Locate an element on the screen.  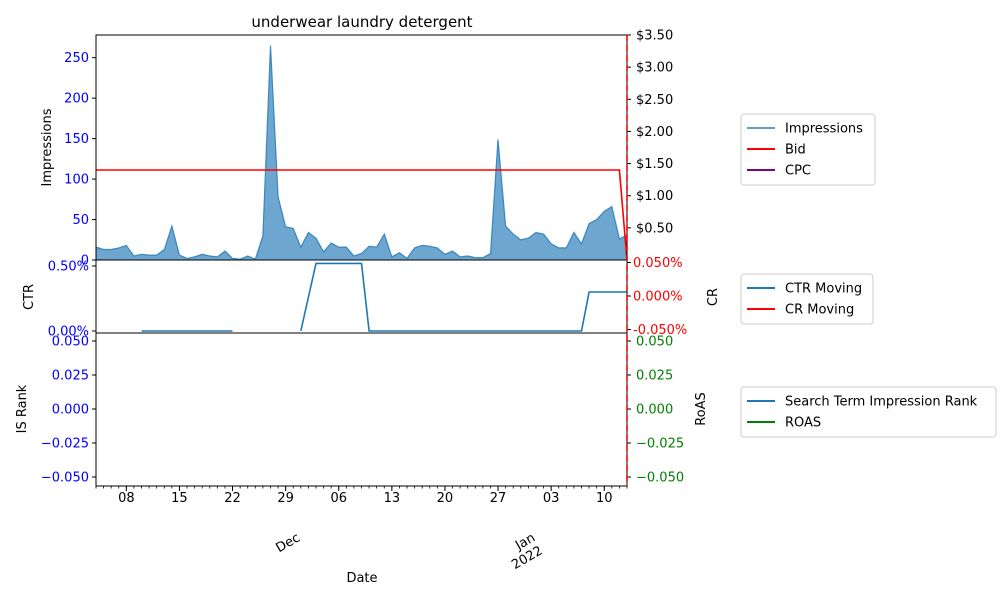
x-tick-label: 10 is located at coordinates (604, 498).